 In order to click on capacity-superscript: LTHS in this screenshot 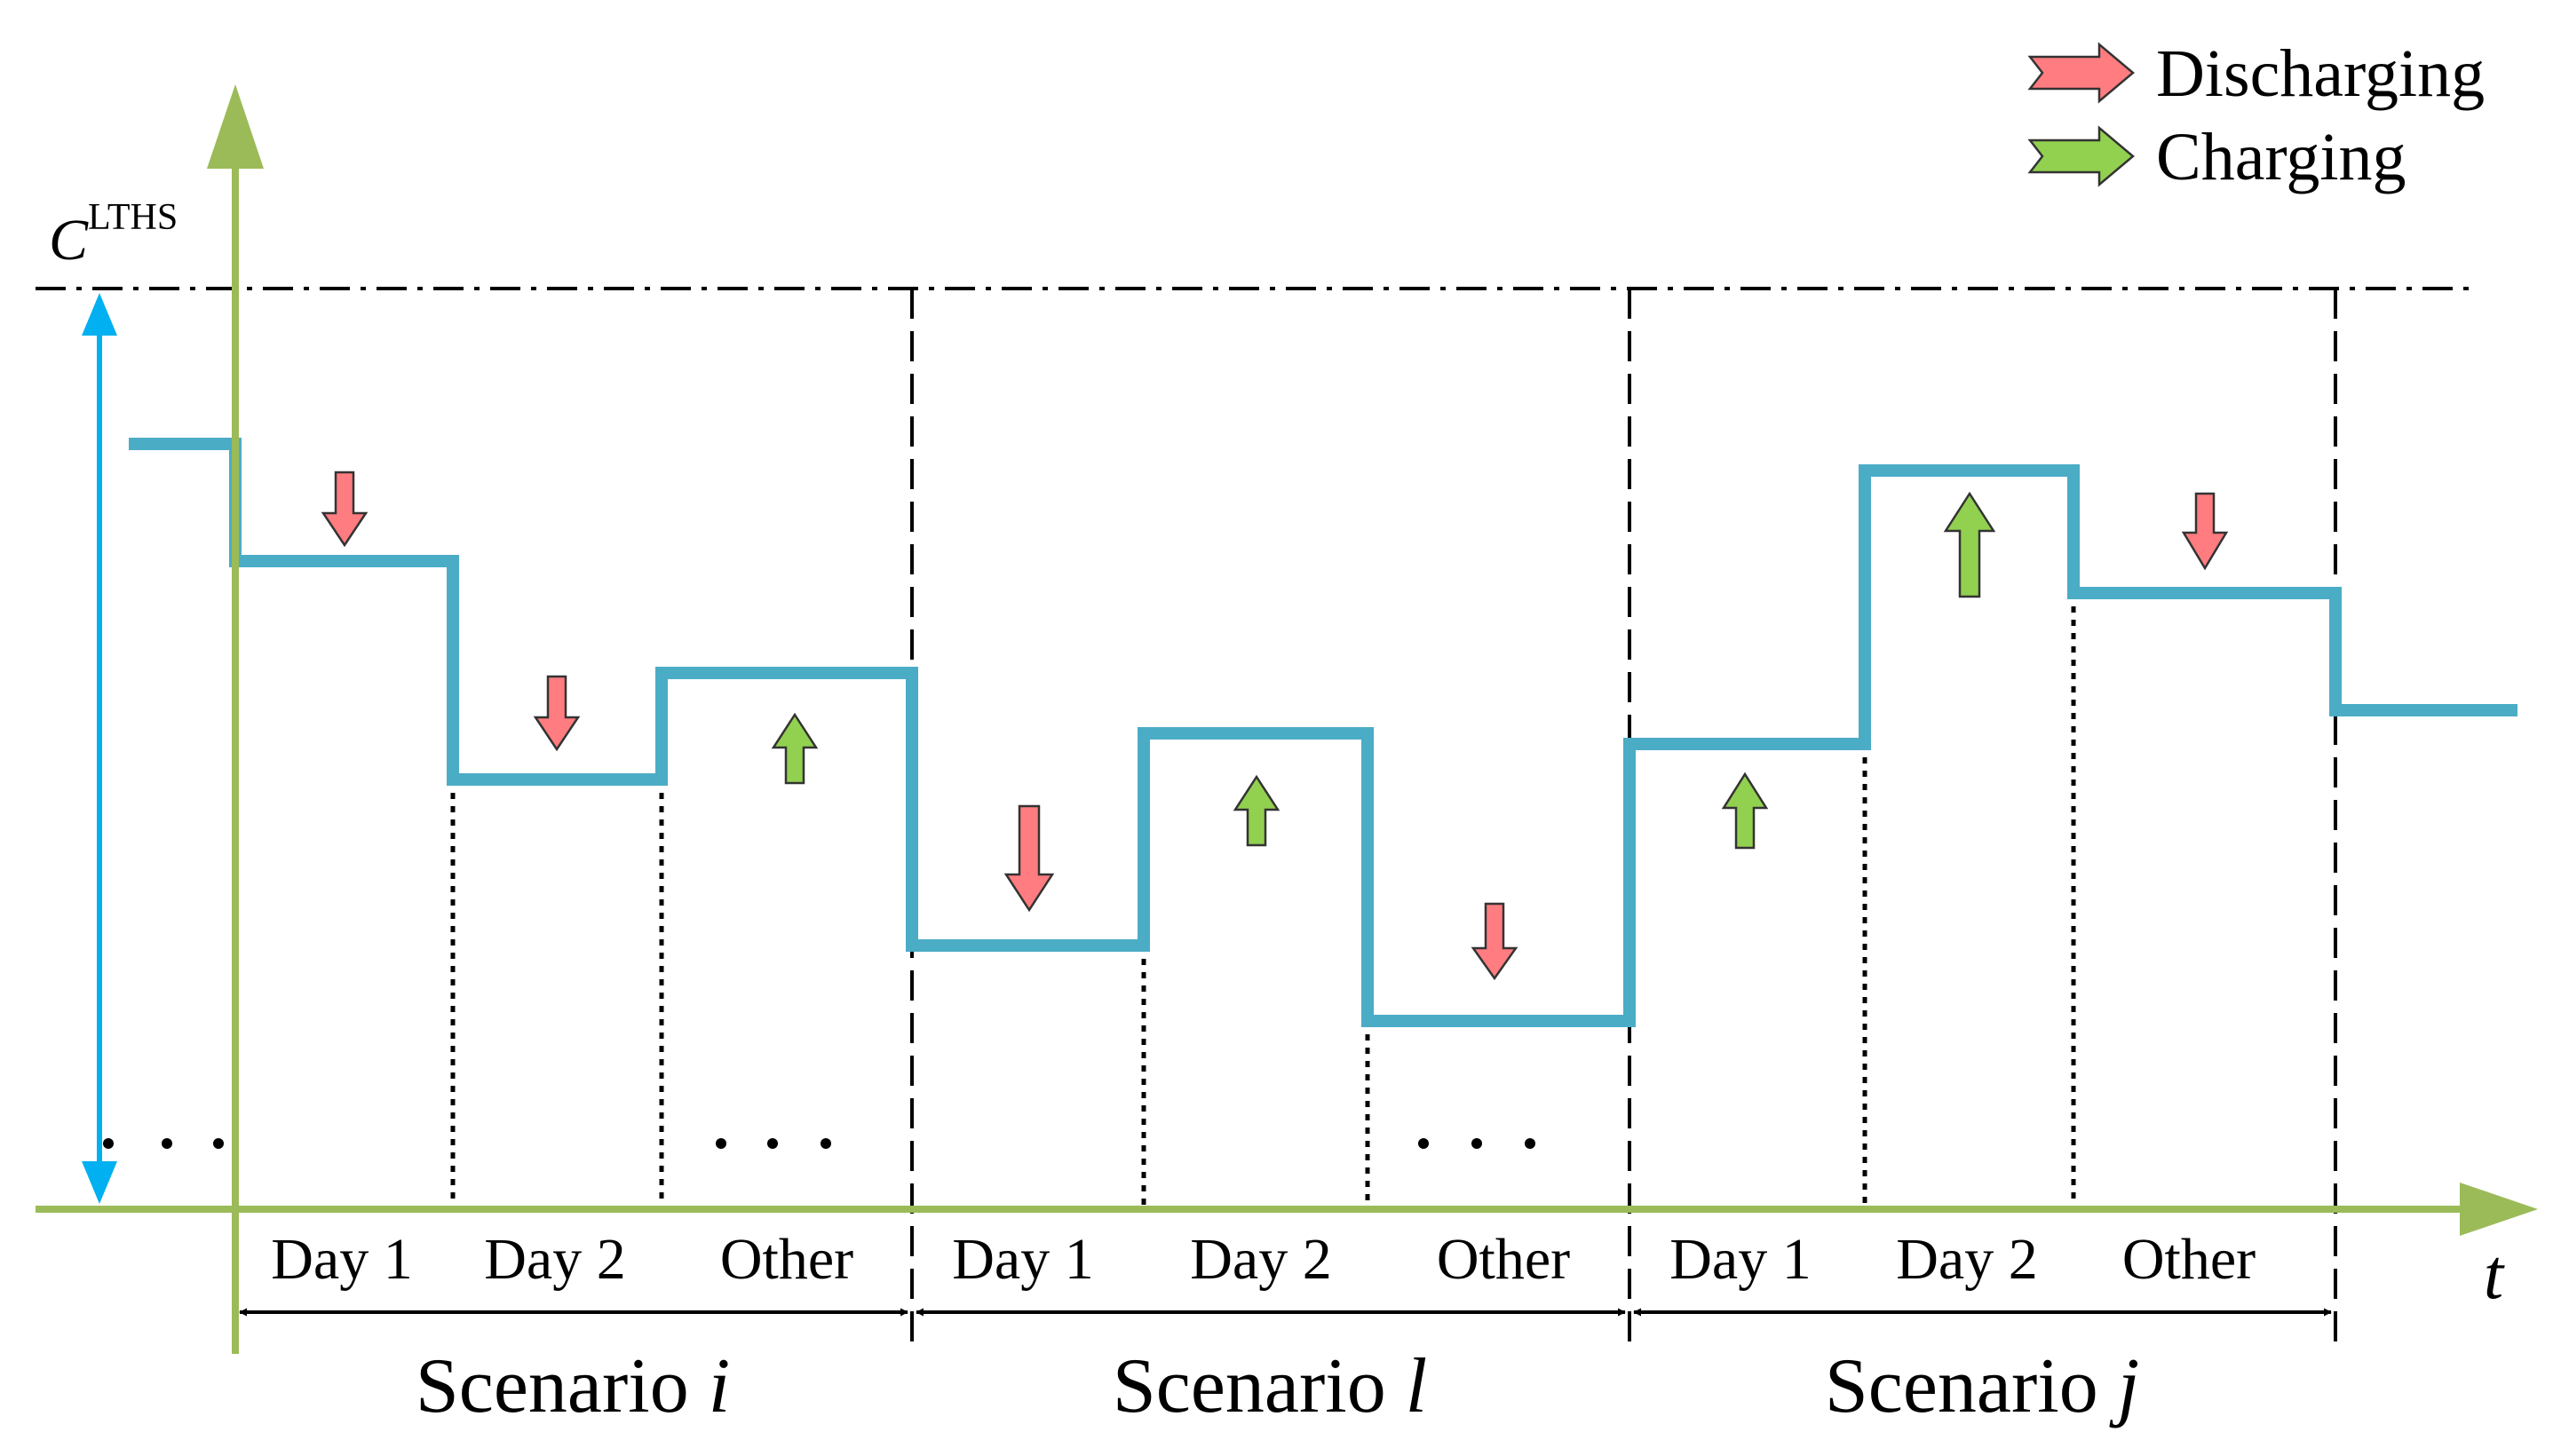, I will do `click(133, 217)`.